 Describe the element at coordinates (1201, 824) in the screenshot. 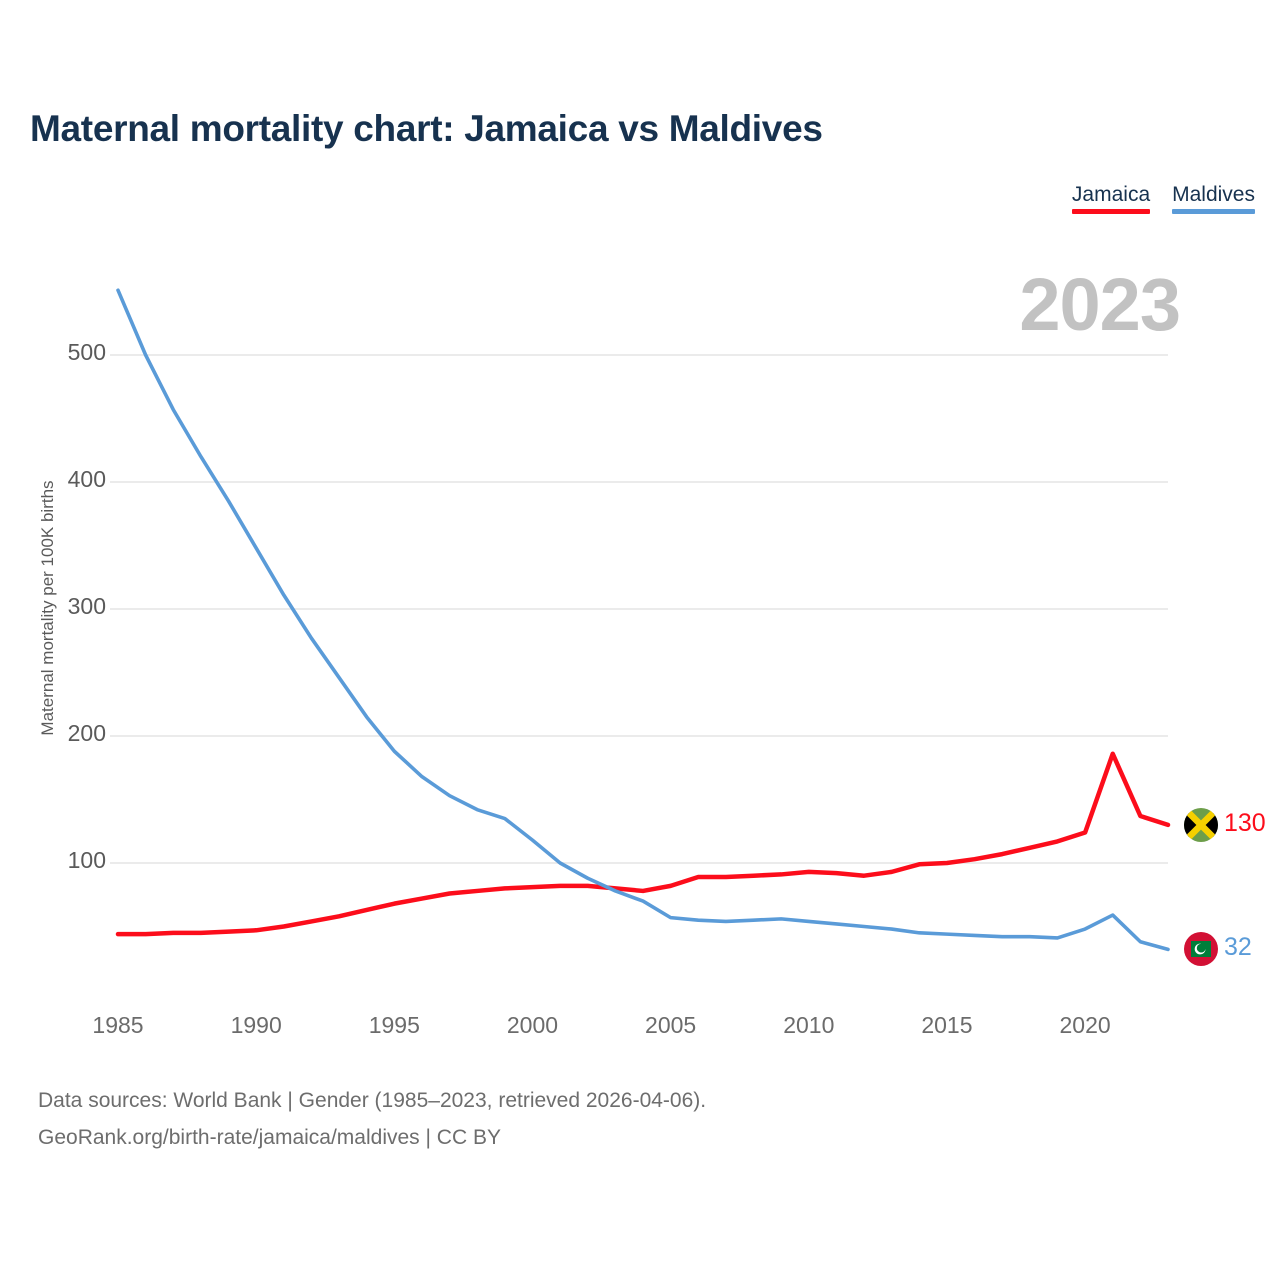

I see `jamaica-flag-icon` at that location.